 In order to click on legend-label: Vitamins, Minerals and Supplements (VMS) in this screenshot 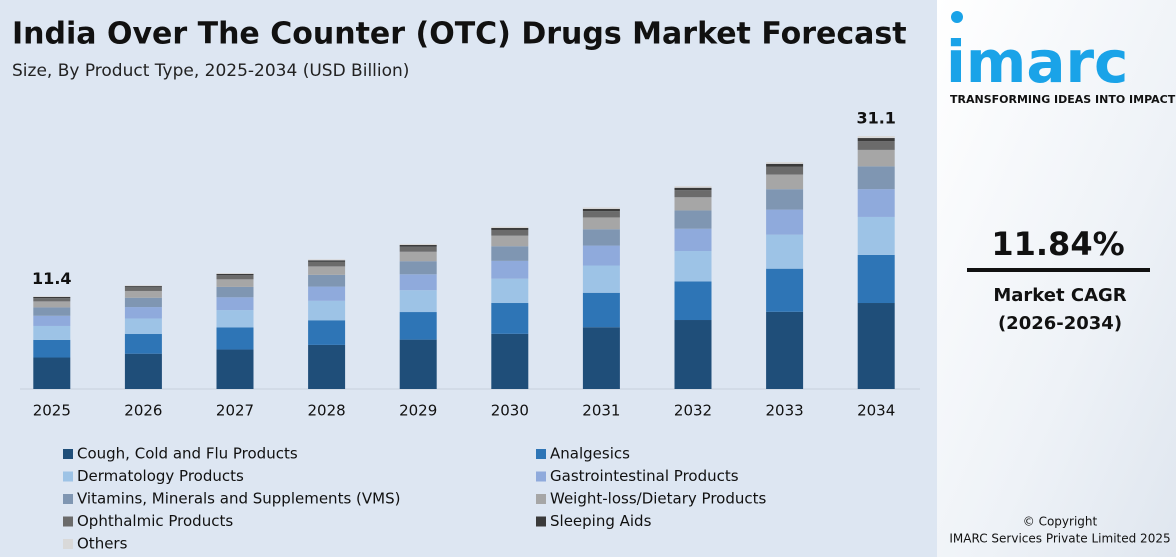, I will do `click(238, 499)`.